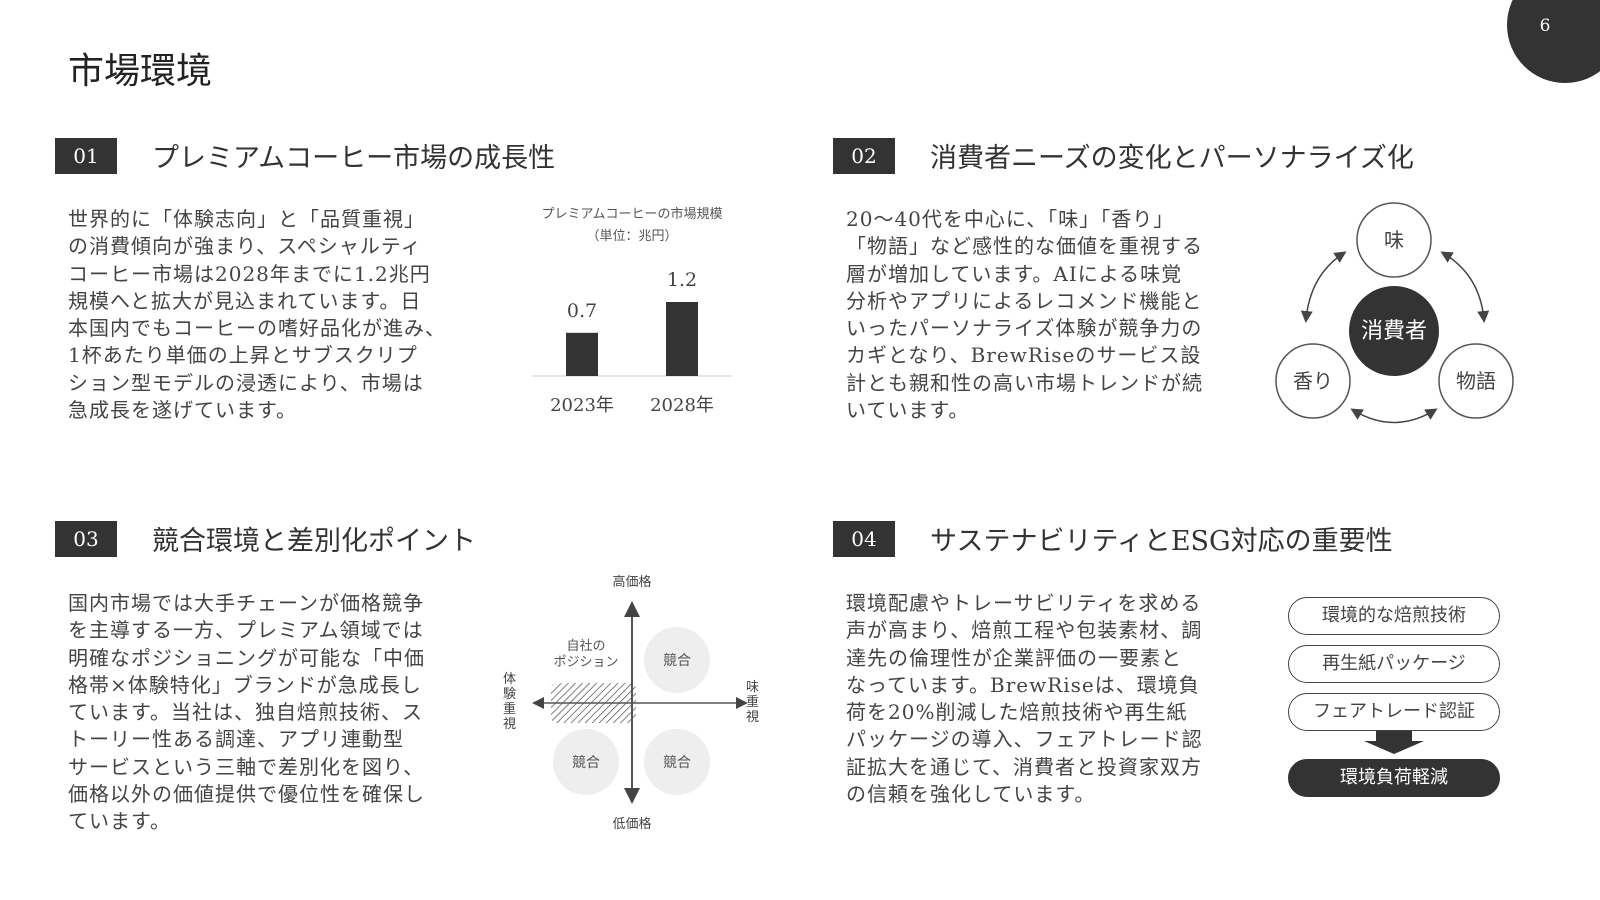  Describe the element at coordinates (632, 236) in the screenshot. I see `chart-subtitle: （単位：兆円）` at that location.